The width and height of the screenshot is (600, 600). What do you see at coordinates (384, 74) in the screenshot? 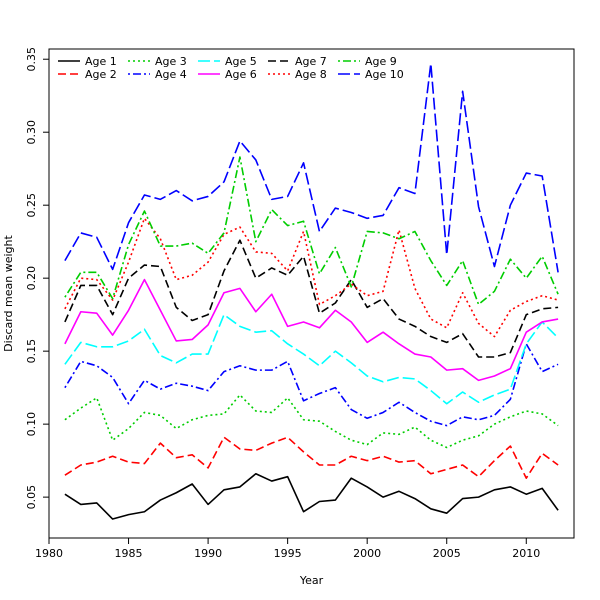
I see `legend-label: Age 10` at bounding box center [384, 74].